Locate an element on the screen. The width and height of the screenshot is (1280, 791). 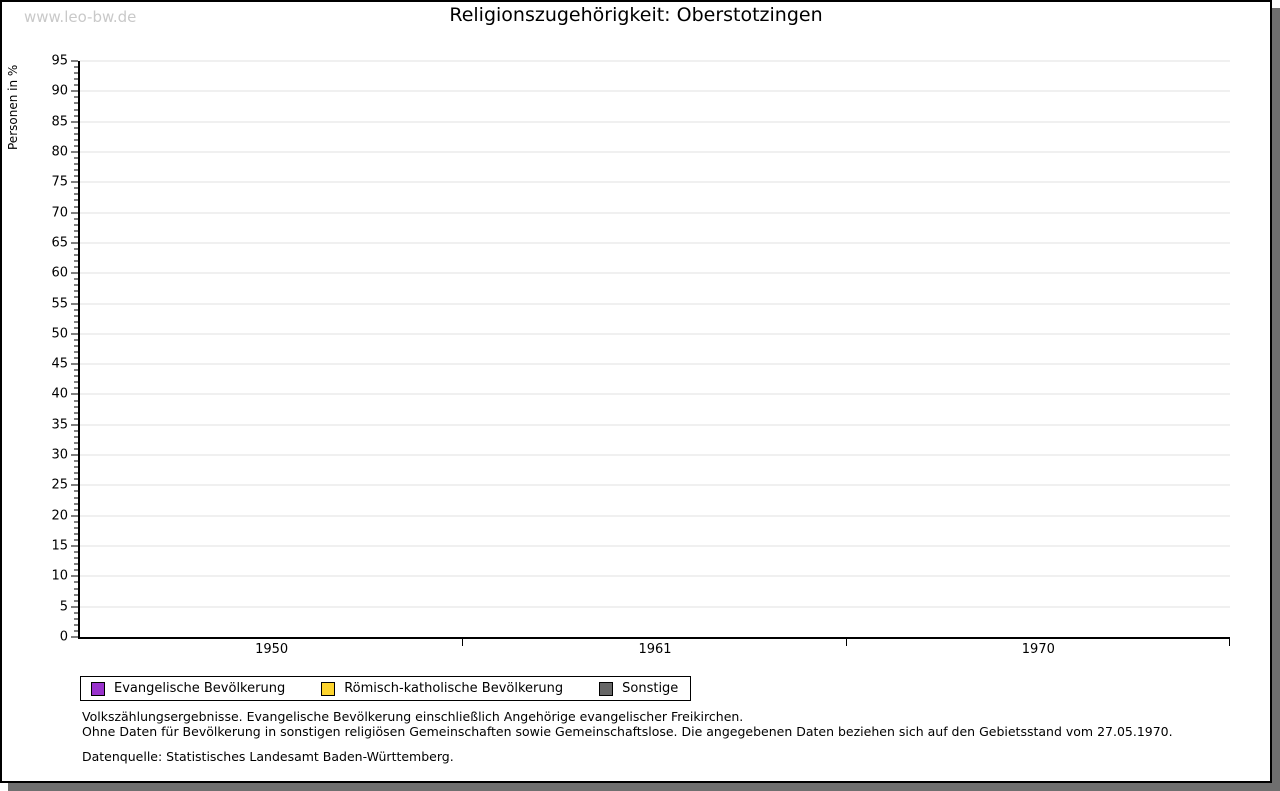
legend-label: Evangelische Bevölkerung is located at coordinates (200, 688).